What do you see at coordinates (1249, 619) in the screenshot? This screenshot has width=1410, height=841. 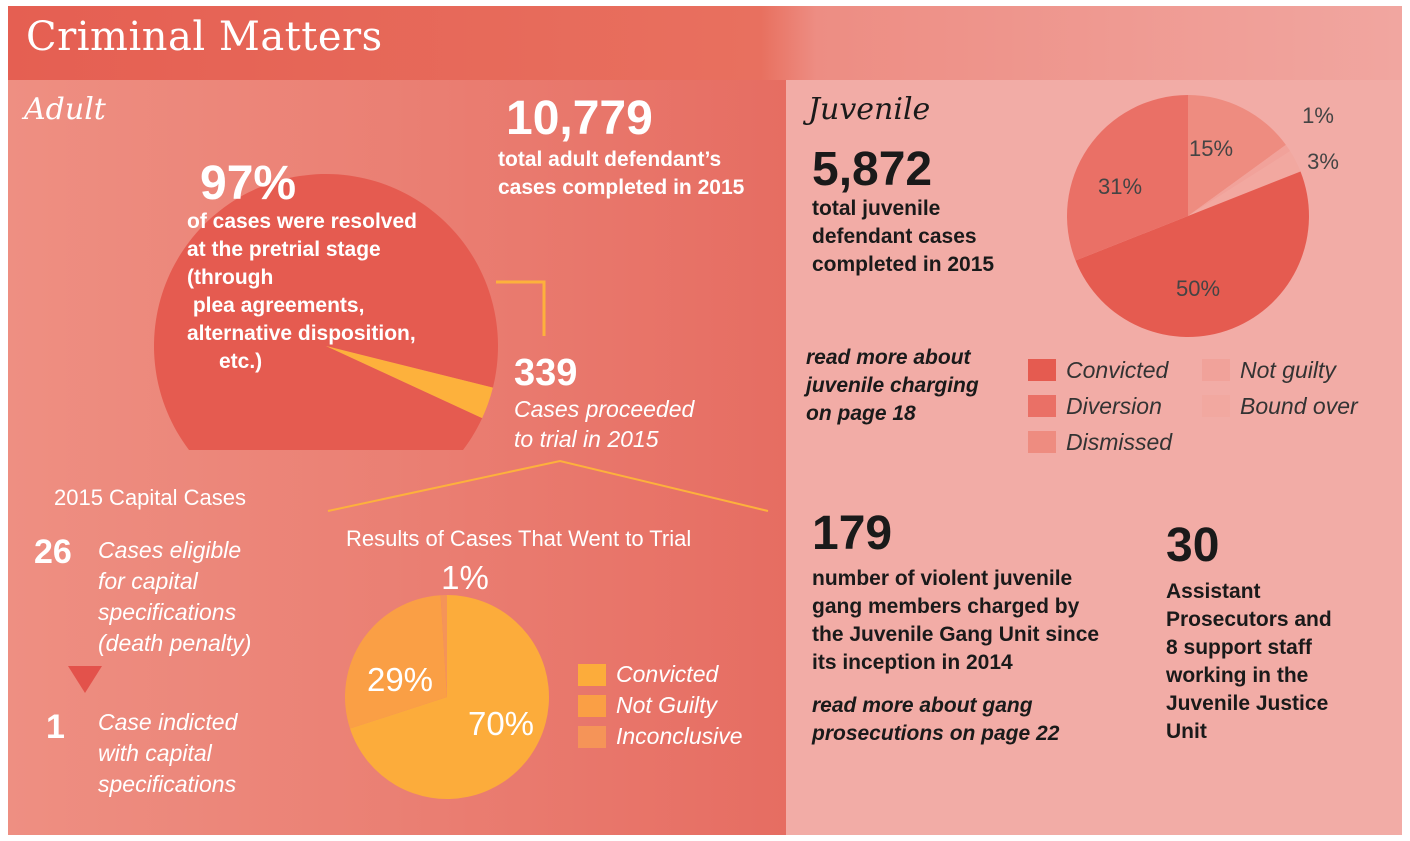 I see `staff-line: Prosecutors and` at bounding box center [1249, 619].